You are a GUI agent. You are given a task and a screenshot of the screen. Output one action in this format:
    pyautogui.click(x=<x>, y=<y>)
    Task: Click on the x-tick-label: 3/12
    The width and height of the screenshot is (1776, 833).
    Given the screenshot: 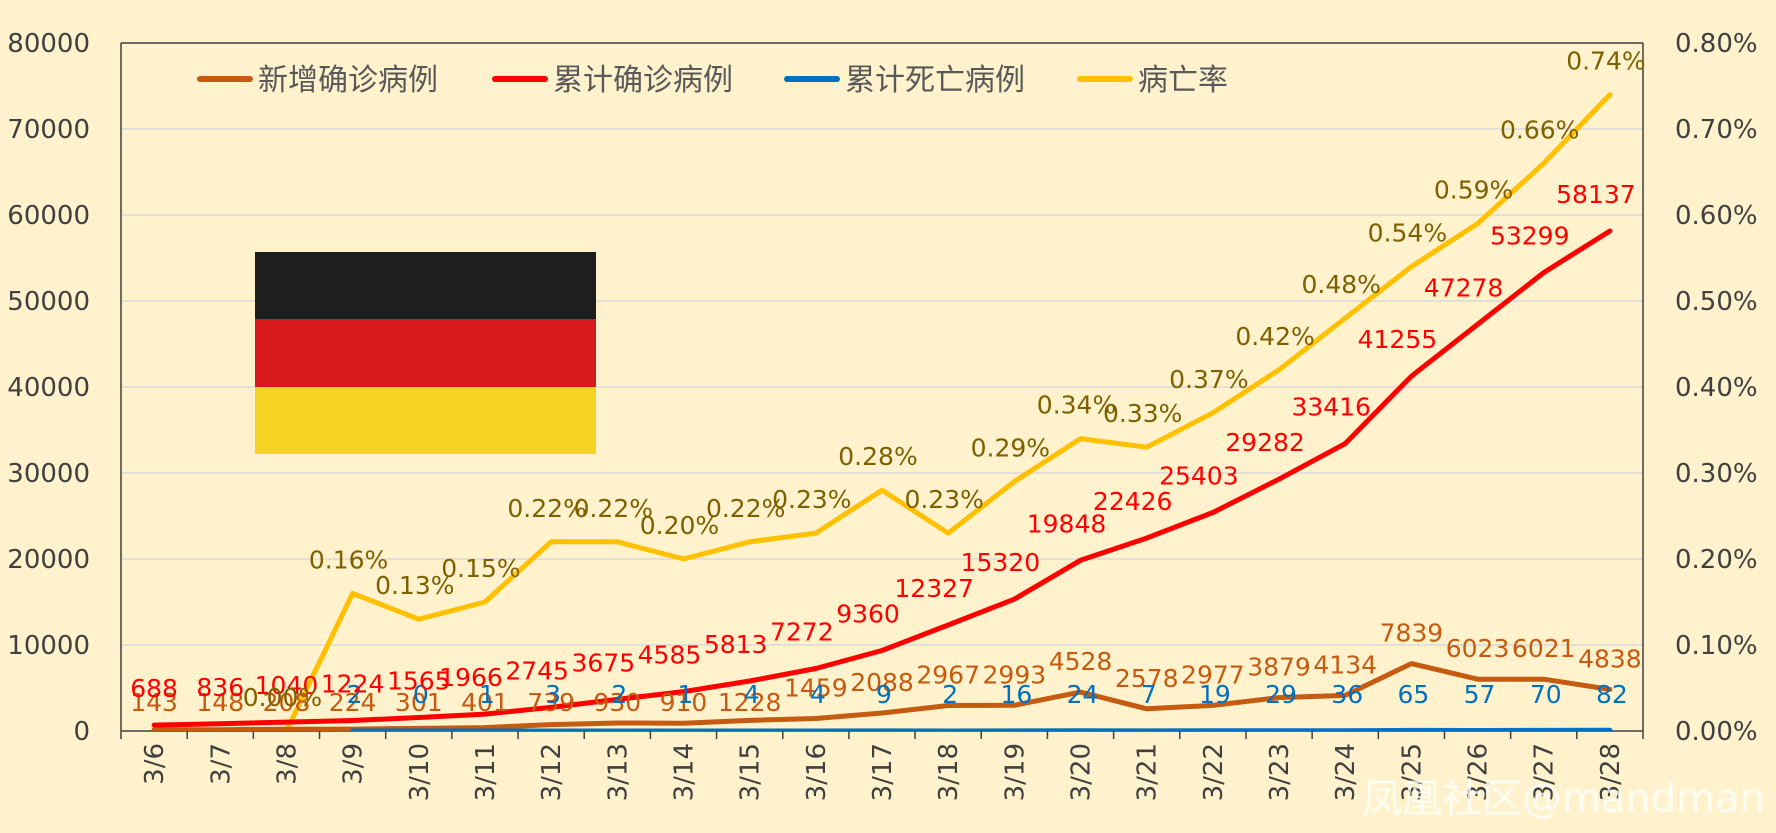 What is the action you would take?
    pyautogui.click(x=552, y=772)
    